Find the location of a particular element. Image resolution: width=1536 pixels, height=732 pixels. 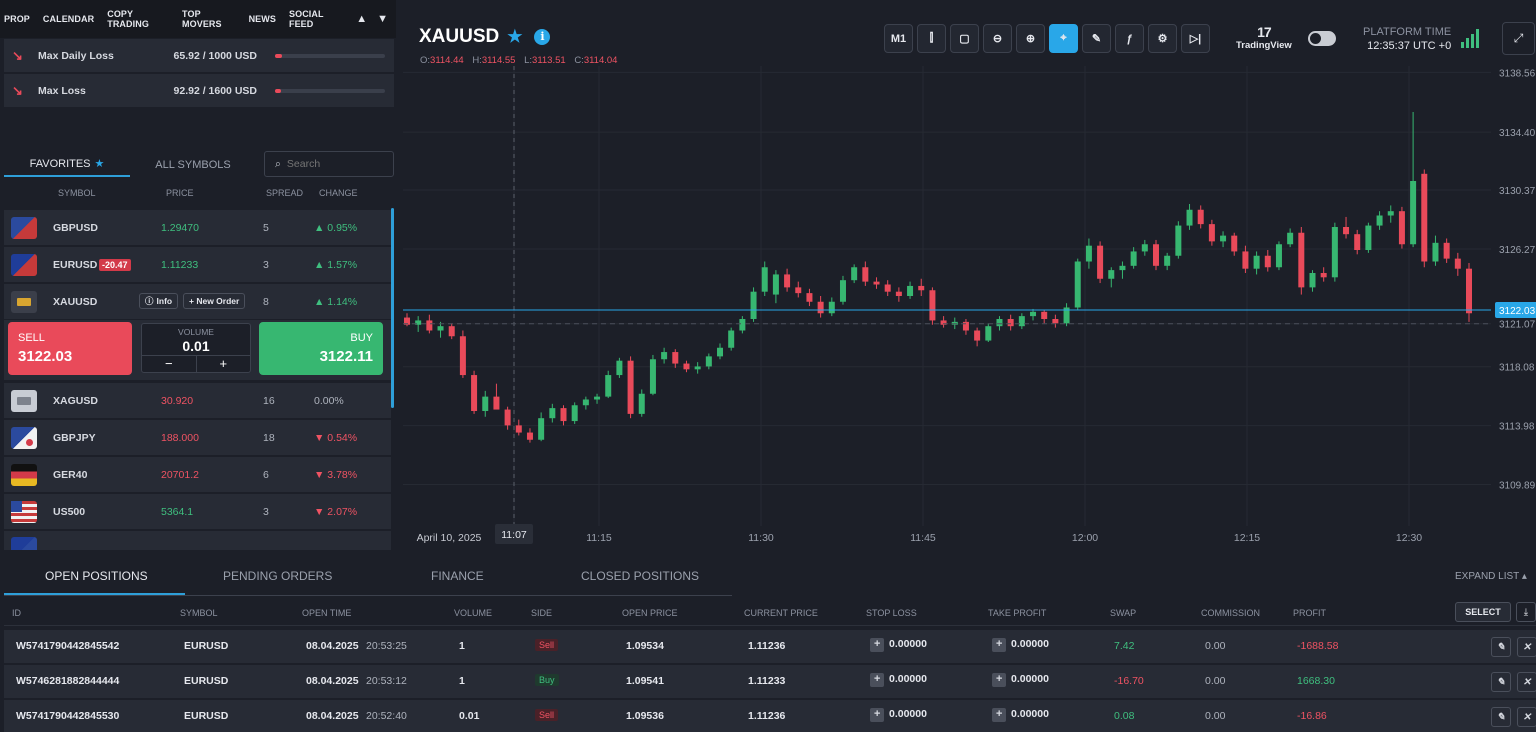

crosshair-icon: ⌖ is located at coordinates (1063, 38).